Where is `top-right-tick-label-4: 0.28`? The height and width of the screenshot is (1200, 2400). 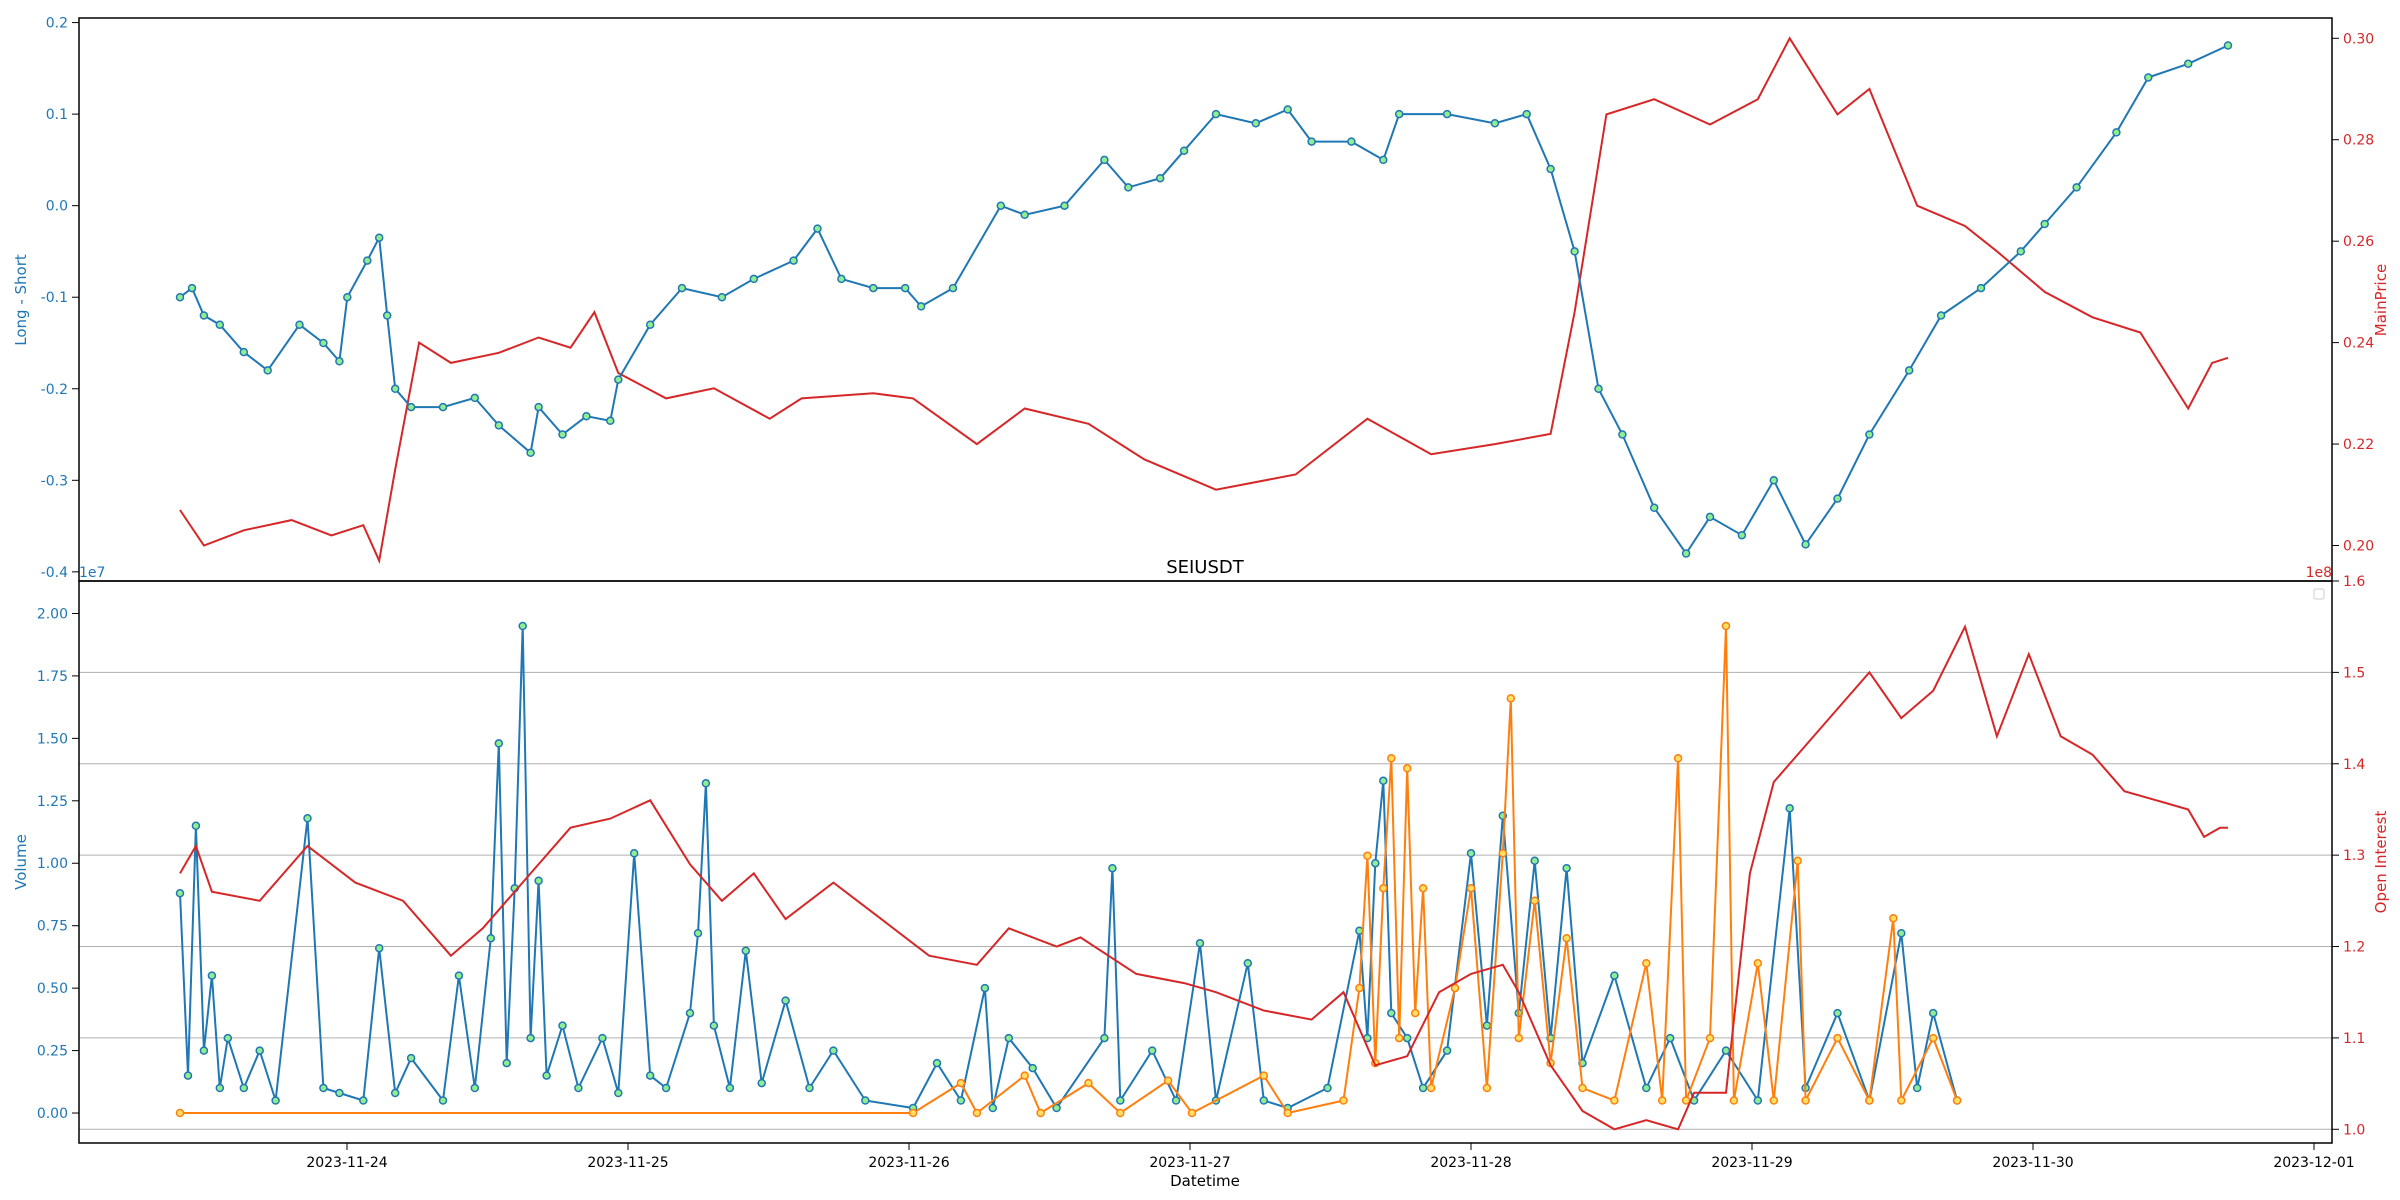
top-right-tick-label-4: 0.28 is located at coordinates (2358, 141).